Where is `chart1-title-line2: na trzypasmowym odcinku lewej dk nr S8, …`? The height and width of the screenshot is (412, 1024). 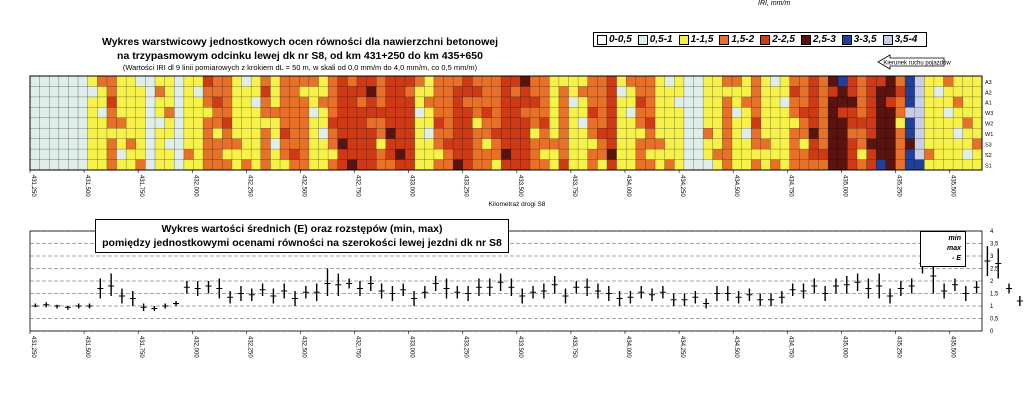 chart1-title-line2: na trzypasmowym odcinku lewej dk nr S8, … is located at coordinates (300, 56).